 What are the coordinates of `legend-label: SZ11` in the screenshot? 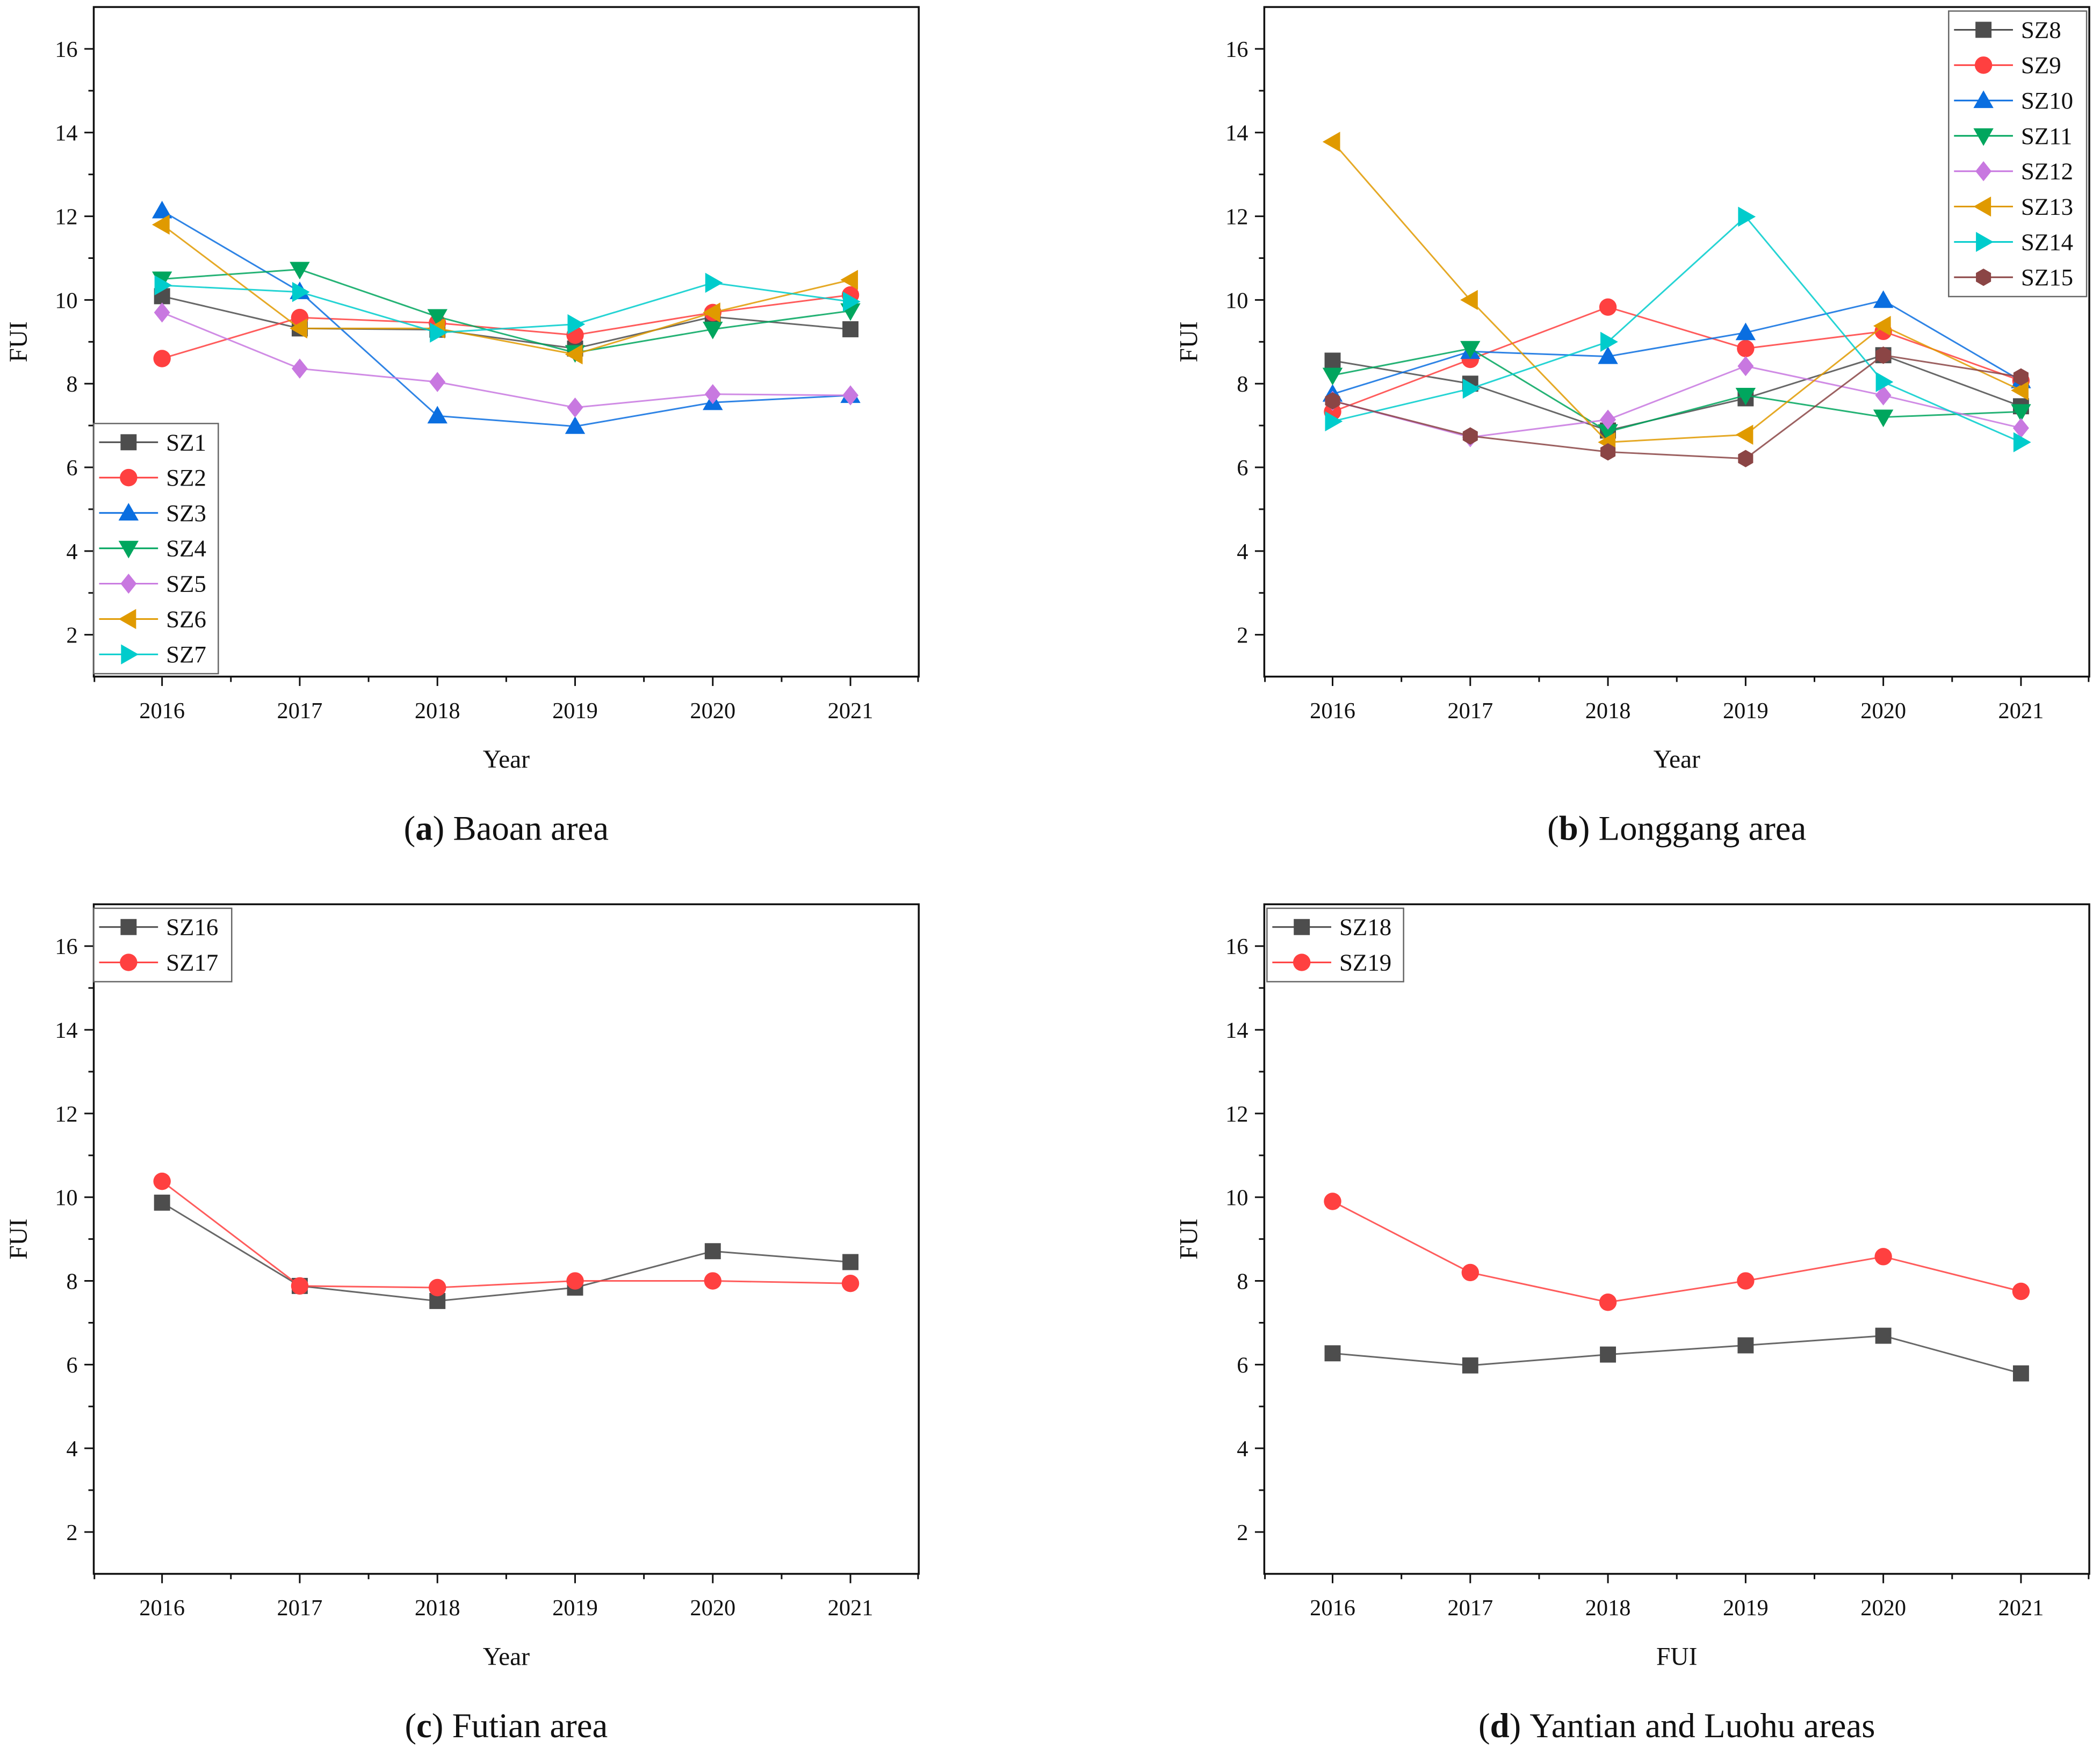 It's located at (2047, 135).